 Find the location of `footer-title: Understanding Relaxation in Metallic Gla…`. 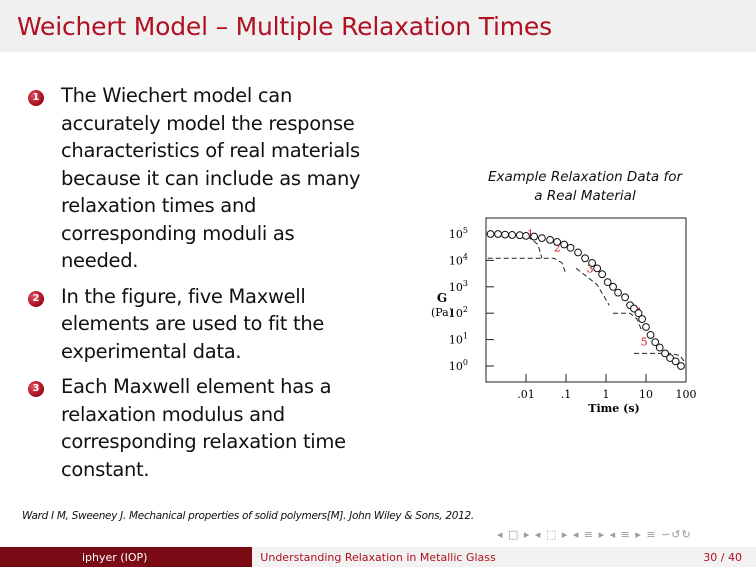

footer-title: Understanding Relaxation in Metallic Gla… is located at coordinates (378, 557).